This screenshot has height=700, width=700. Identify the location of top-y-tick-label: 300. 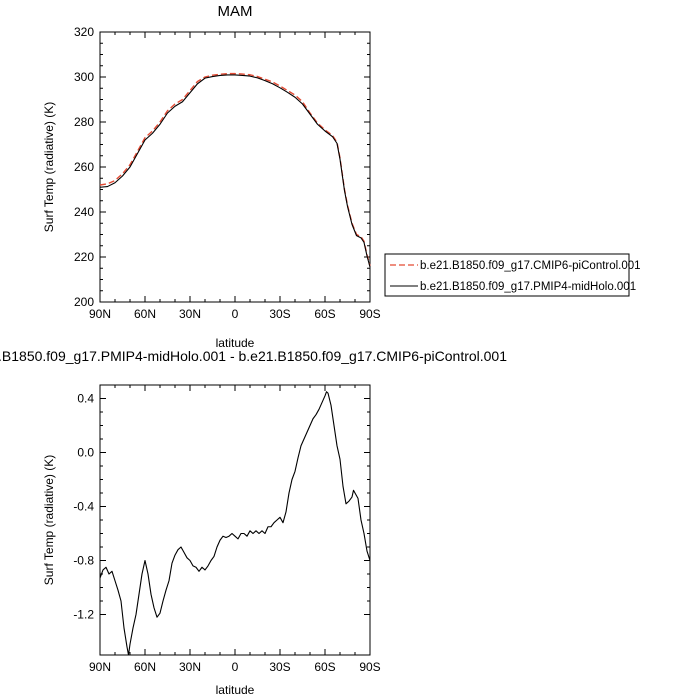
(84, 77).